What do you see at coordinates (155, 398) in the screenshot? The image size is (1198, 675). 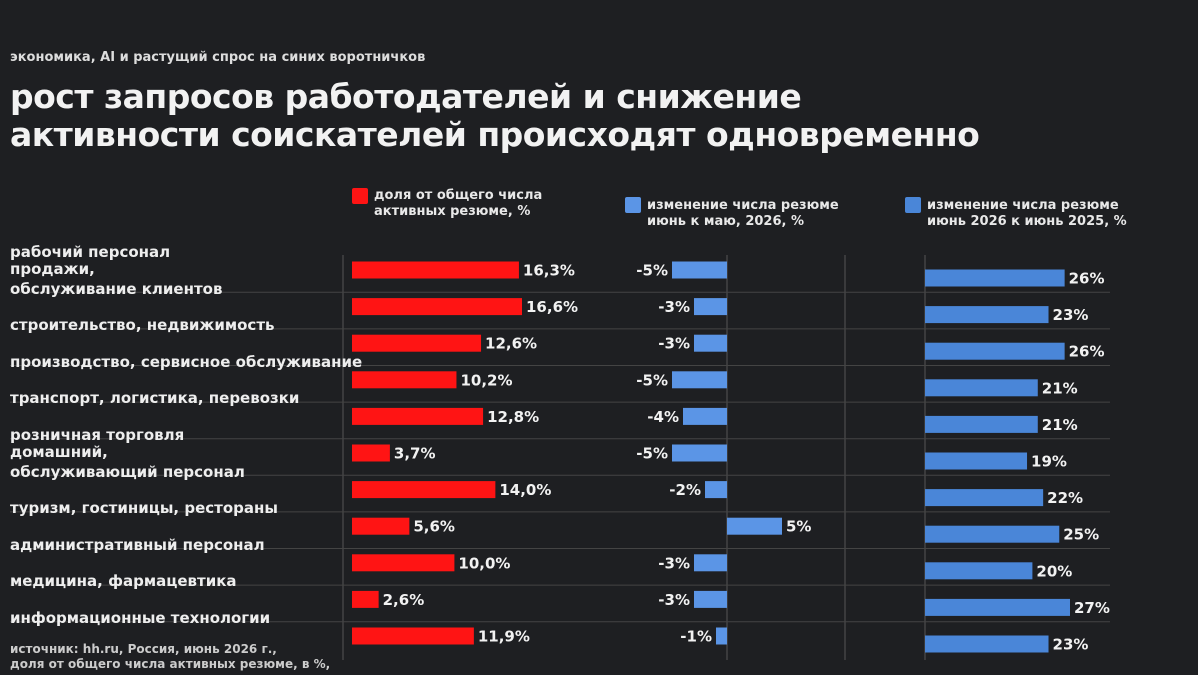 I see `category-label: транспорт, логистика, перевозки` at bounding box center [155, 398].